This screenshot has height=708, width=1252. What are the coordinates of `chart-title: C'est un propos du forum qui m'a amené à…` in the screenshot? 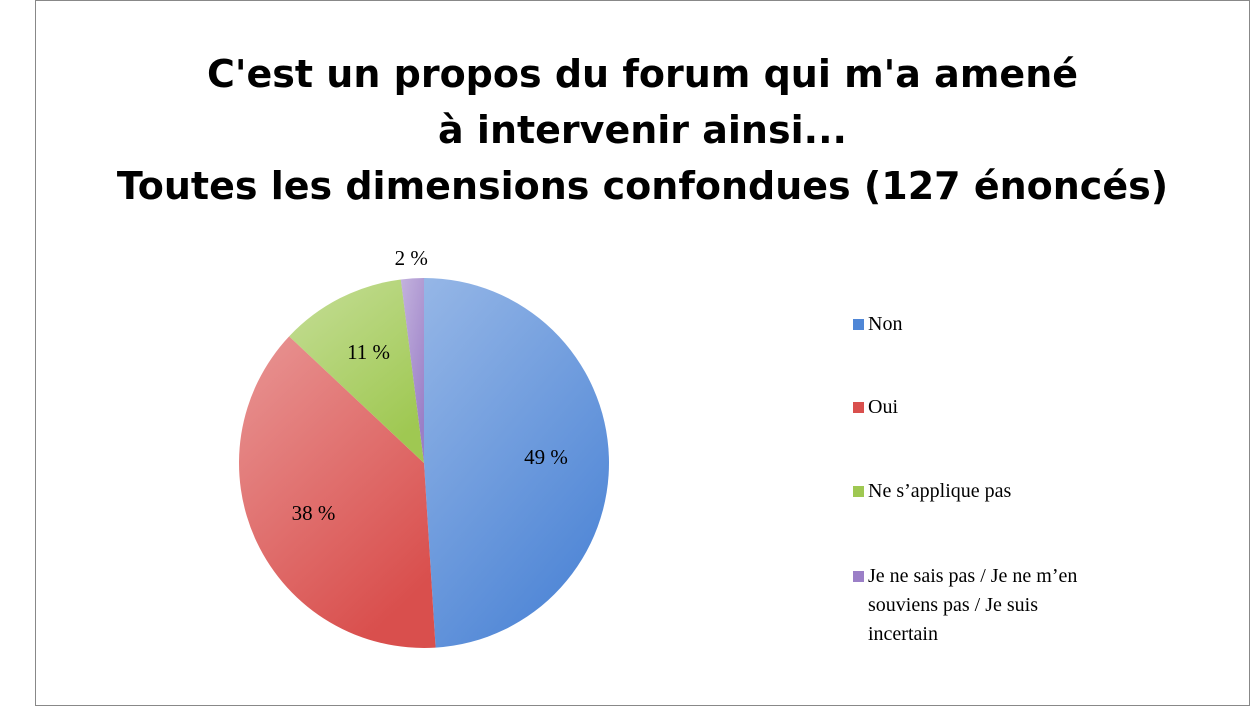 It's located at (642, 102).